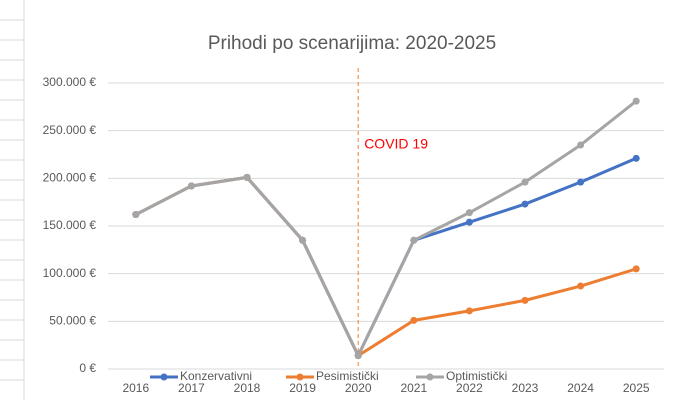 The width and height of the screenshot is (678, 400). I want to click on y-tick-label: 250.000 €, so click(70, 130).